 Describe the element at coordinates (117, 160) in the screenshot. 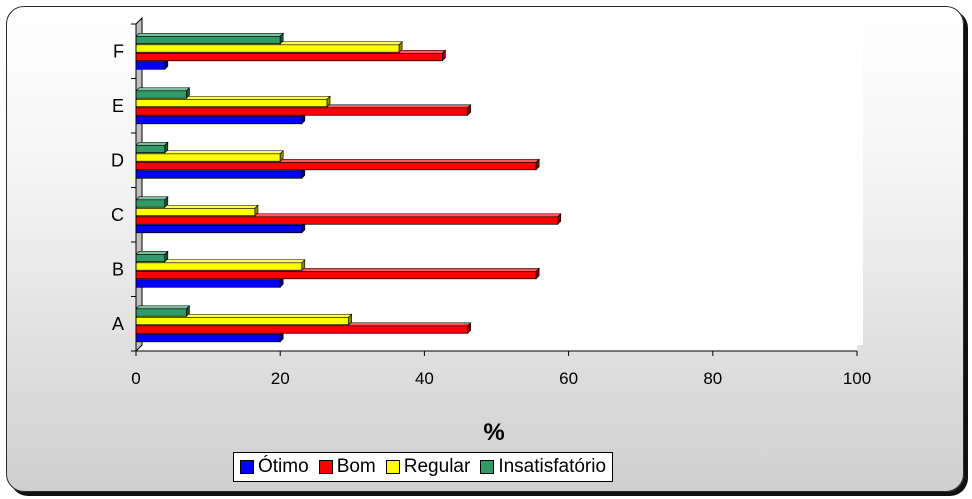

I see `y-tick-label: D` at that location.